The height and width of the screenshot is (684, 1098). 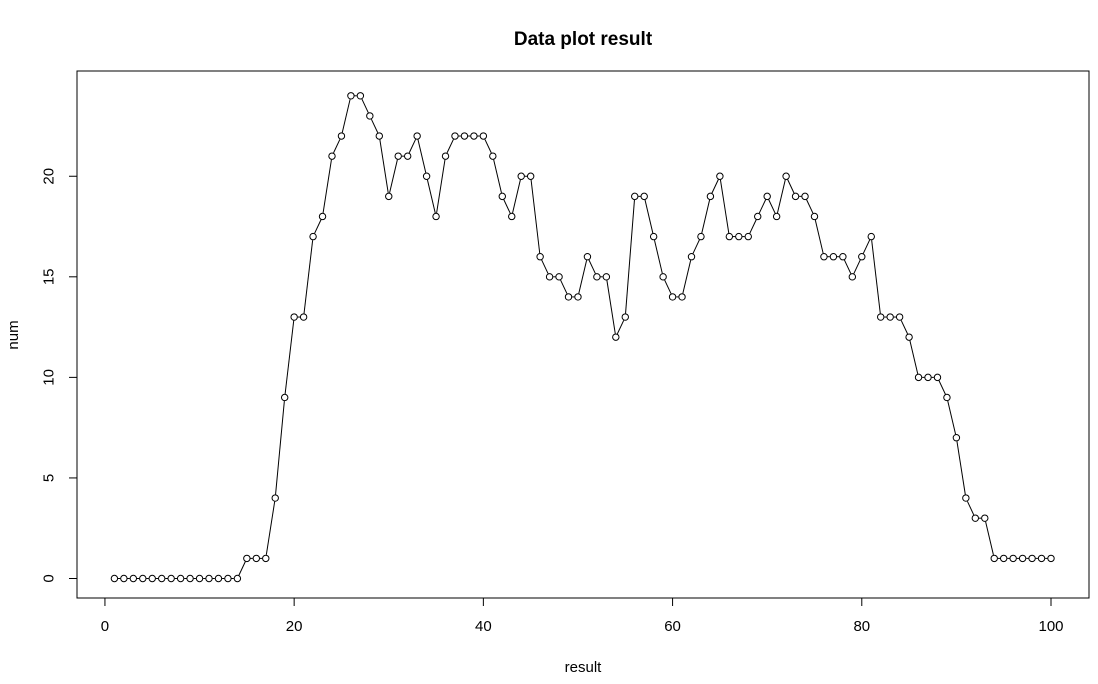 What do you see at coordinates (49, 276) in the screenshot?
I see `y-tick-label: 15` at bounding box center [49, 276].